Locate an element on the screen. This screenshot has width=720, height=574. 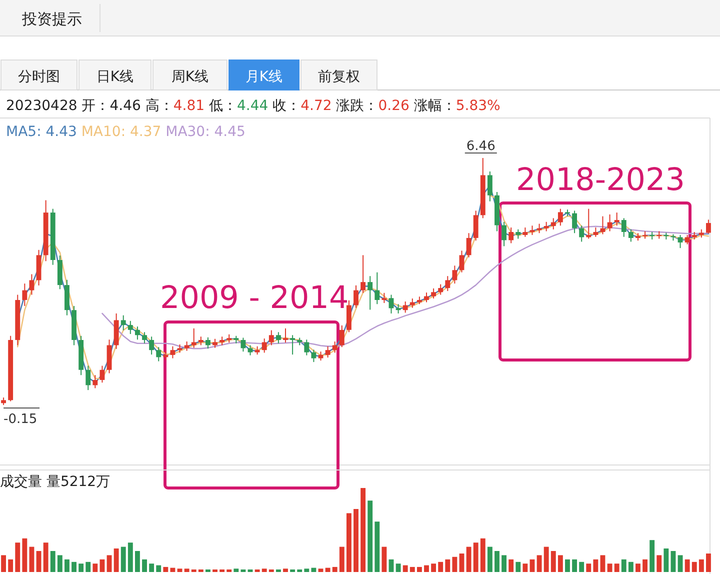
text: MA5: 4.43 is located at coordinates (41, 132).